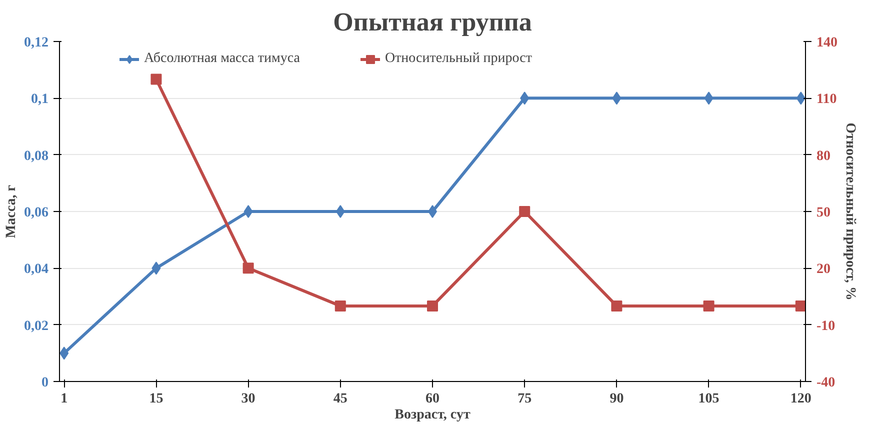  I want to click on x-tick-label: 15, so click(156, 399).